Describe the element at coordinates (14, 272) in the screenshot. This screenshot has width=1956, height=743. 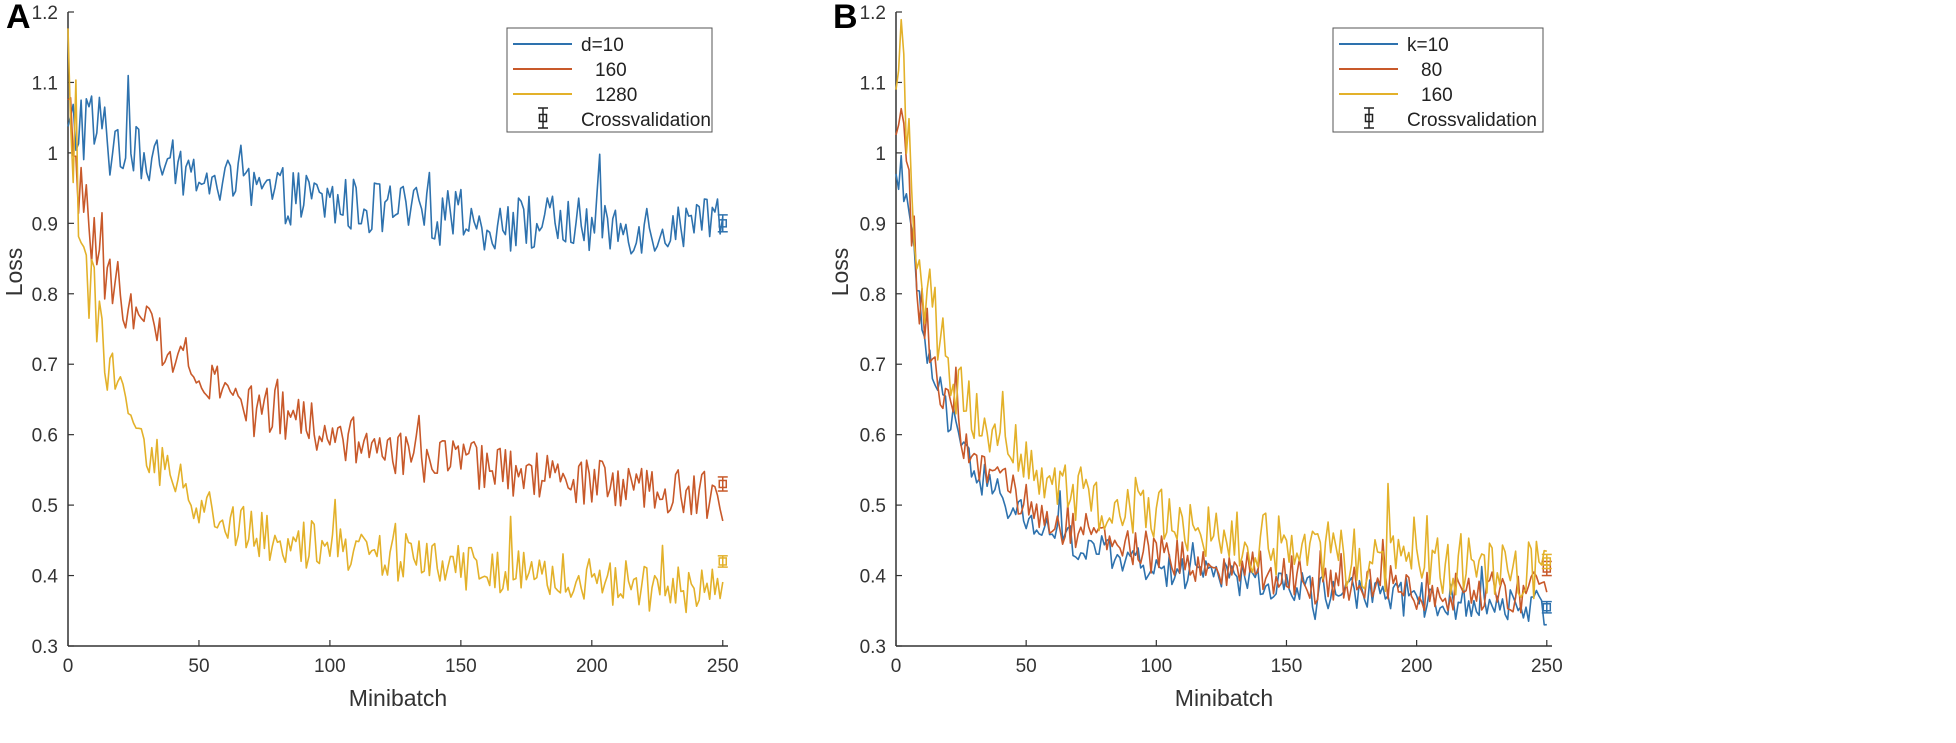
I see `panel-a-y-axis-label: Loss` at that location.